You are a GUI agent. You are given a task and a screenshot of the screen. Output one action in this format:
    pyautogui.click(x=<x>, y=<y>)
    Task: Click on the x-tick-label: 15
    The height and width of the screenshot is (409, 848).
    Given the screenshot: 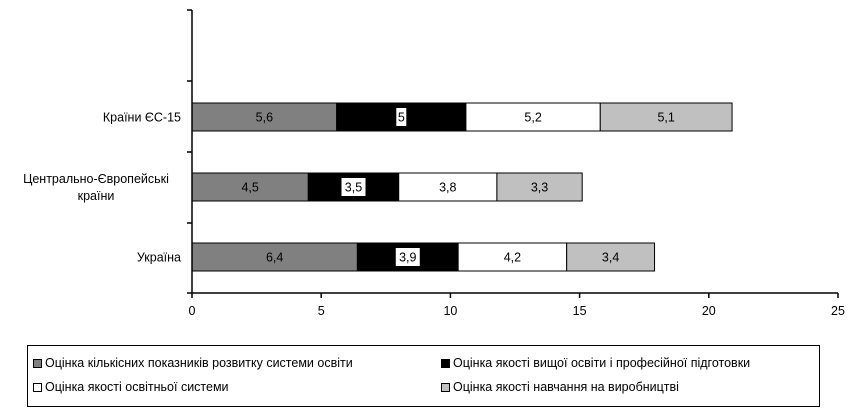 What is the action you would take?
    pyautogui.click(x=580, y=311)
    